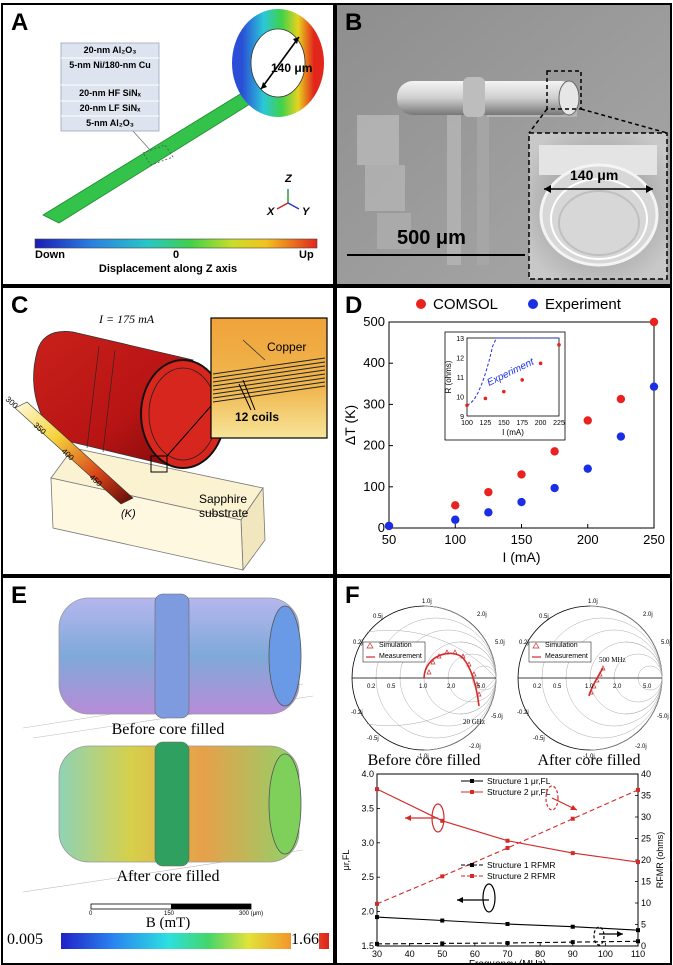 The height and width of the screenshot is (965, 673). What do you see at coordinates (421, 304) in the screenshot?
I see `legend-marker-comsol` at bounding box center [421, 304].